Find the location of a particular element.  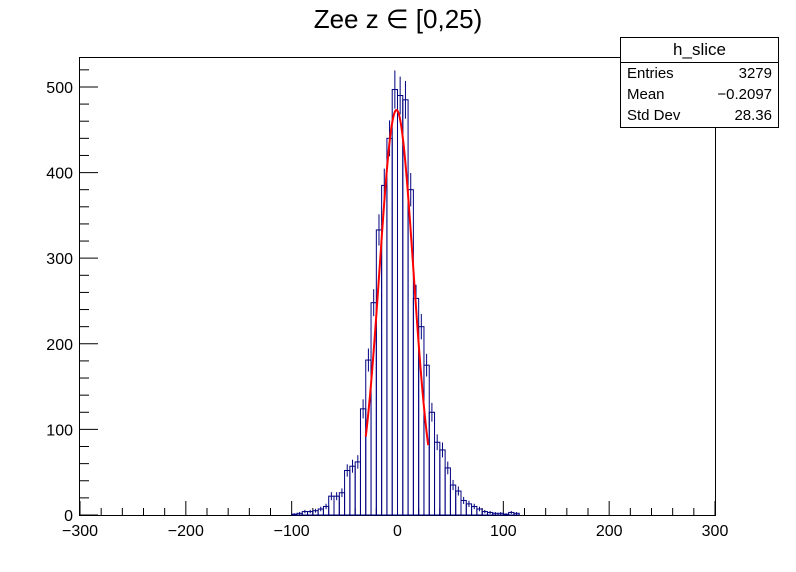

stats-value: 3279 is located at coordinates (755, 73).